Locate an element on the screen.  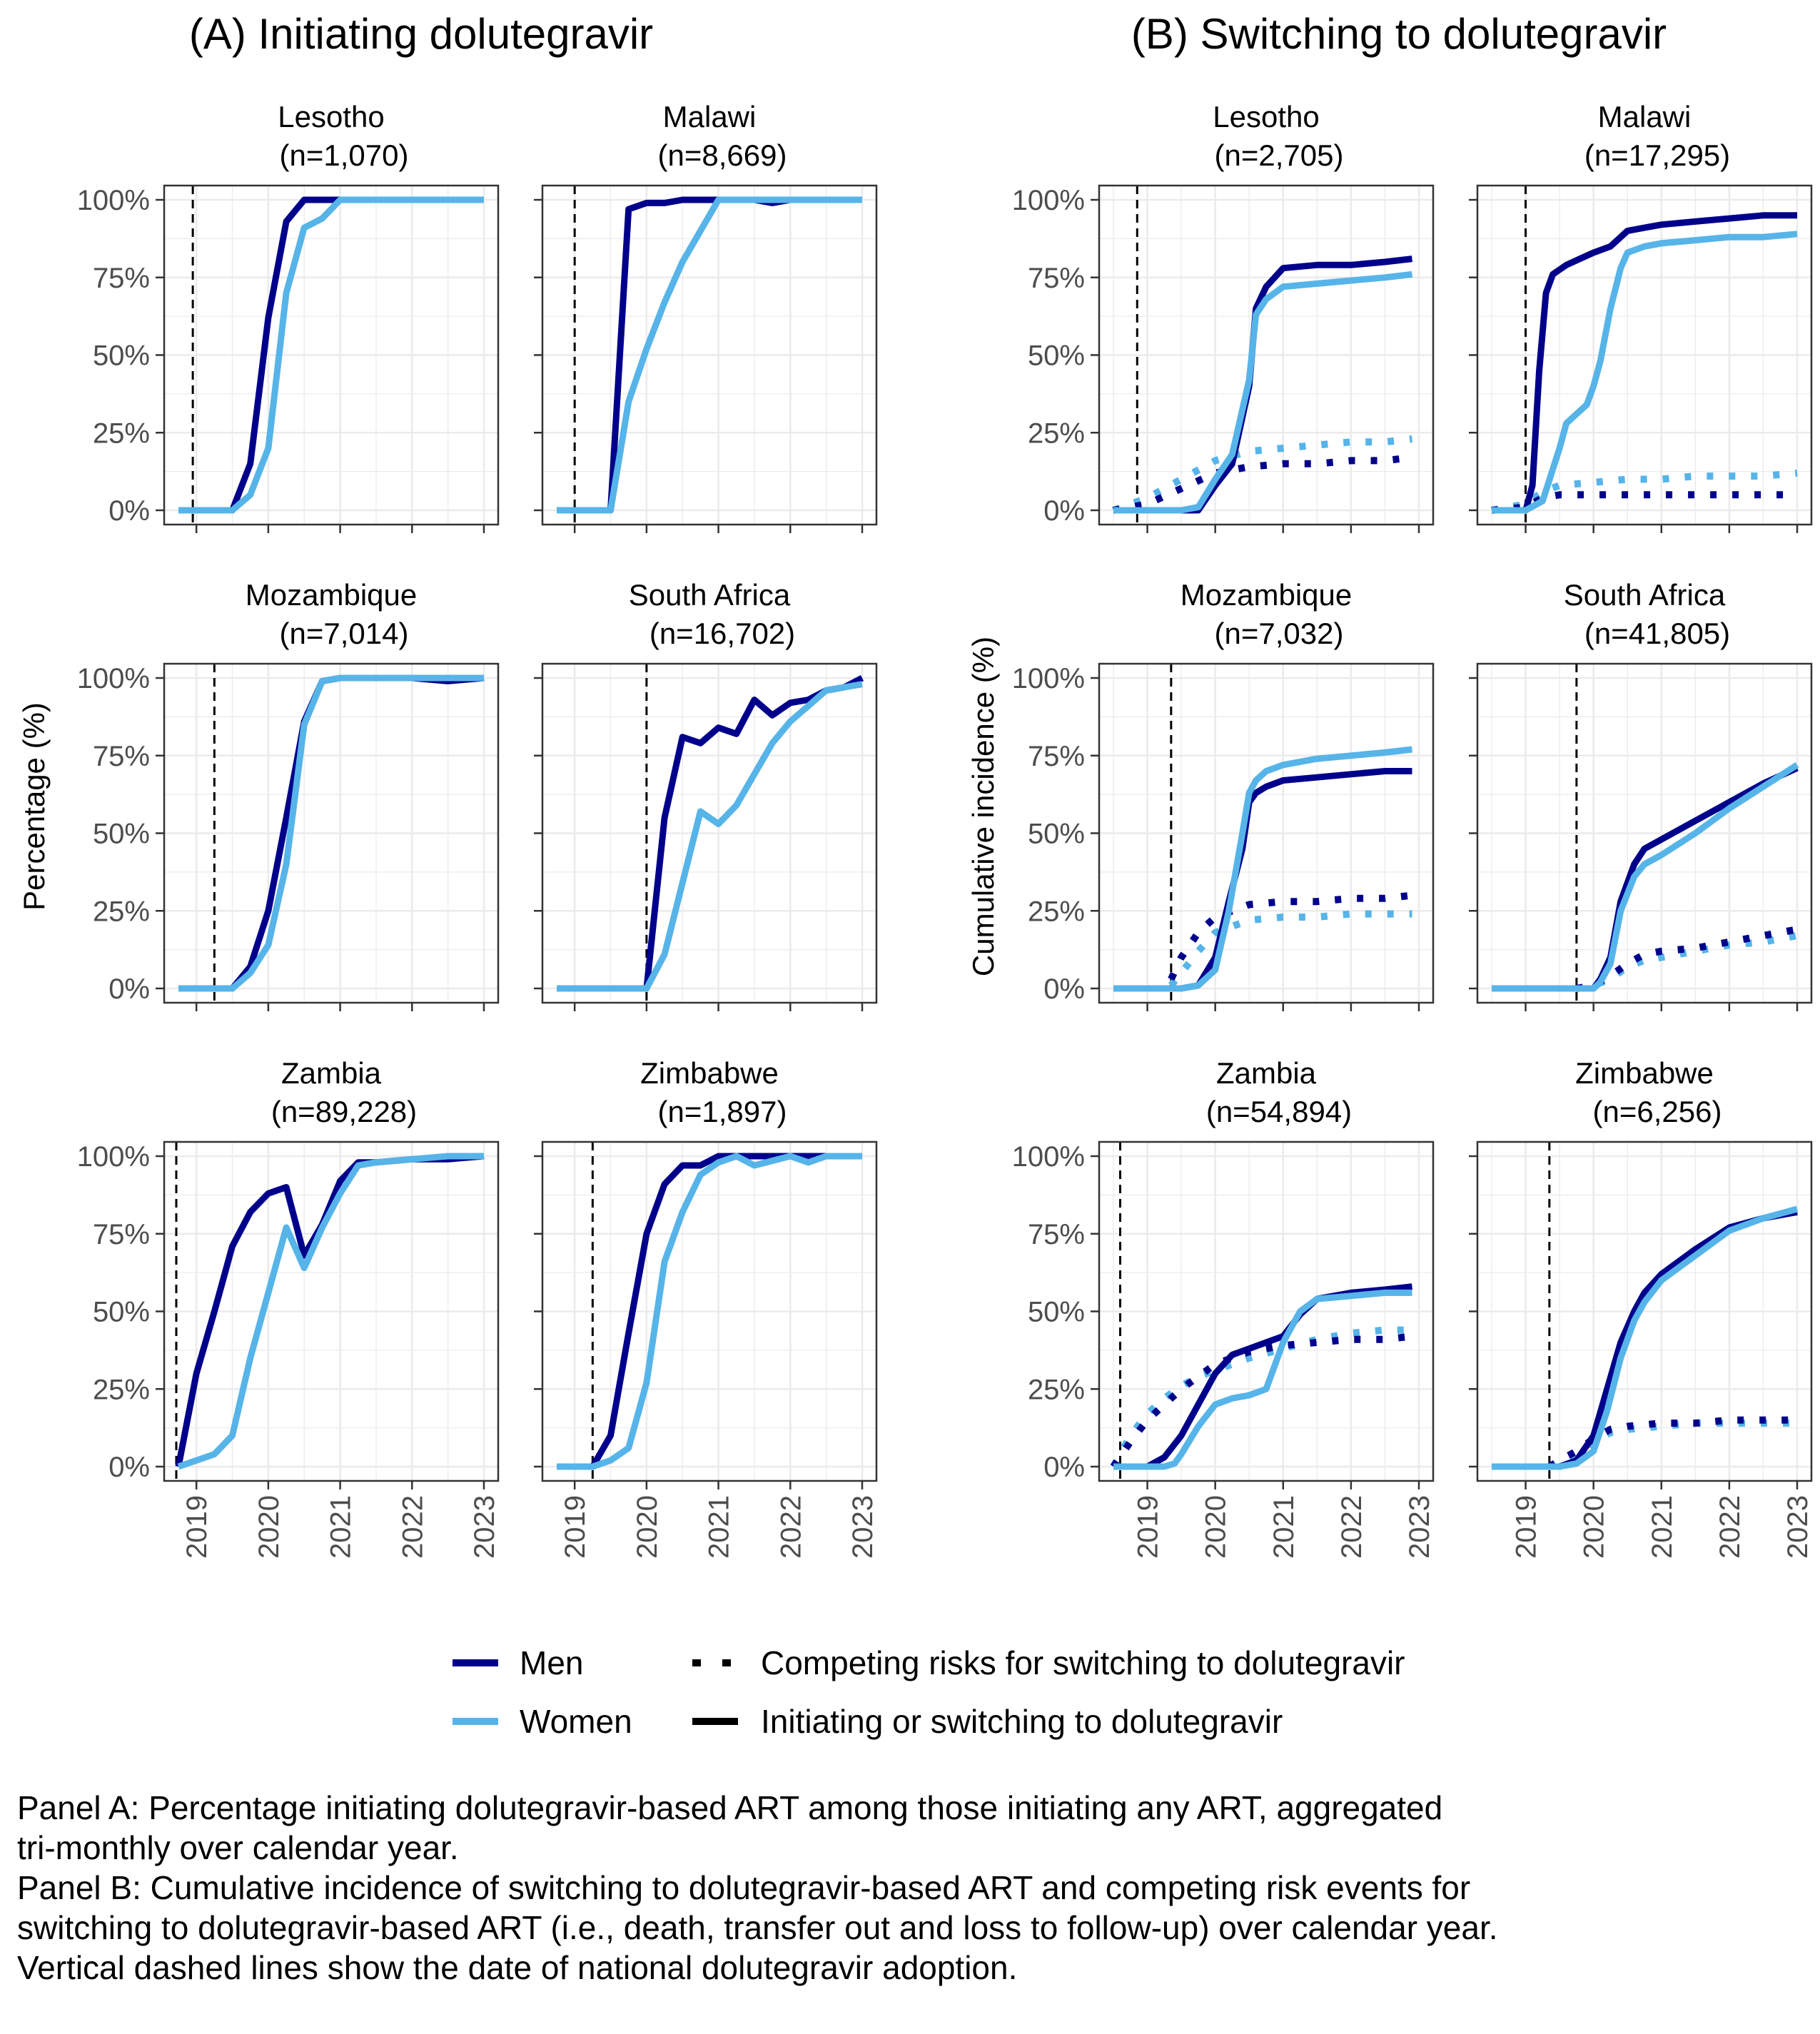
y-axis-label: Percentage (%) is located at coordinates (34, 807).